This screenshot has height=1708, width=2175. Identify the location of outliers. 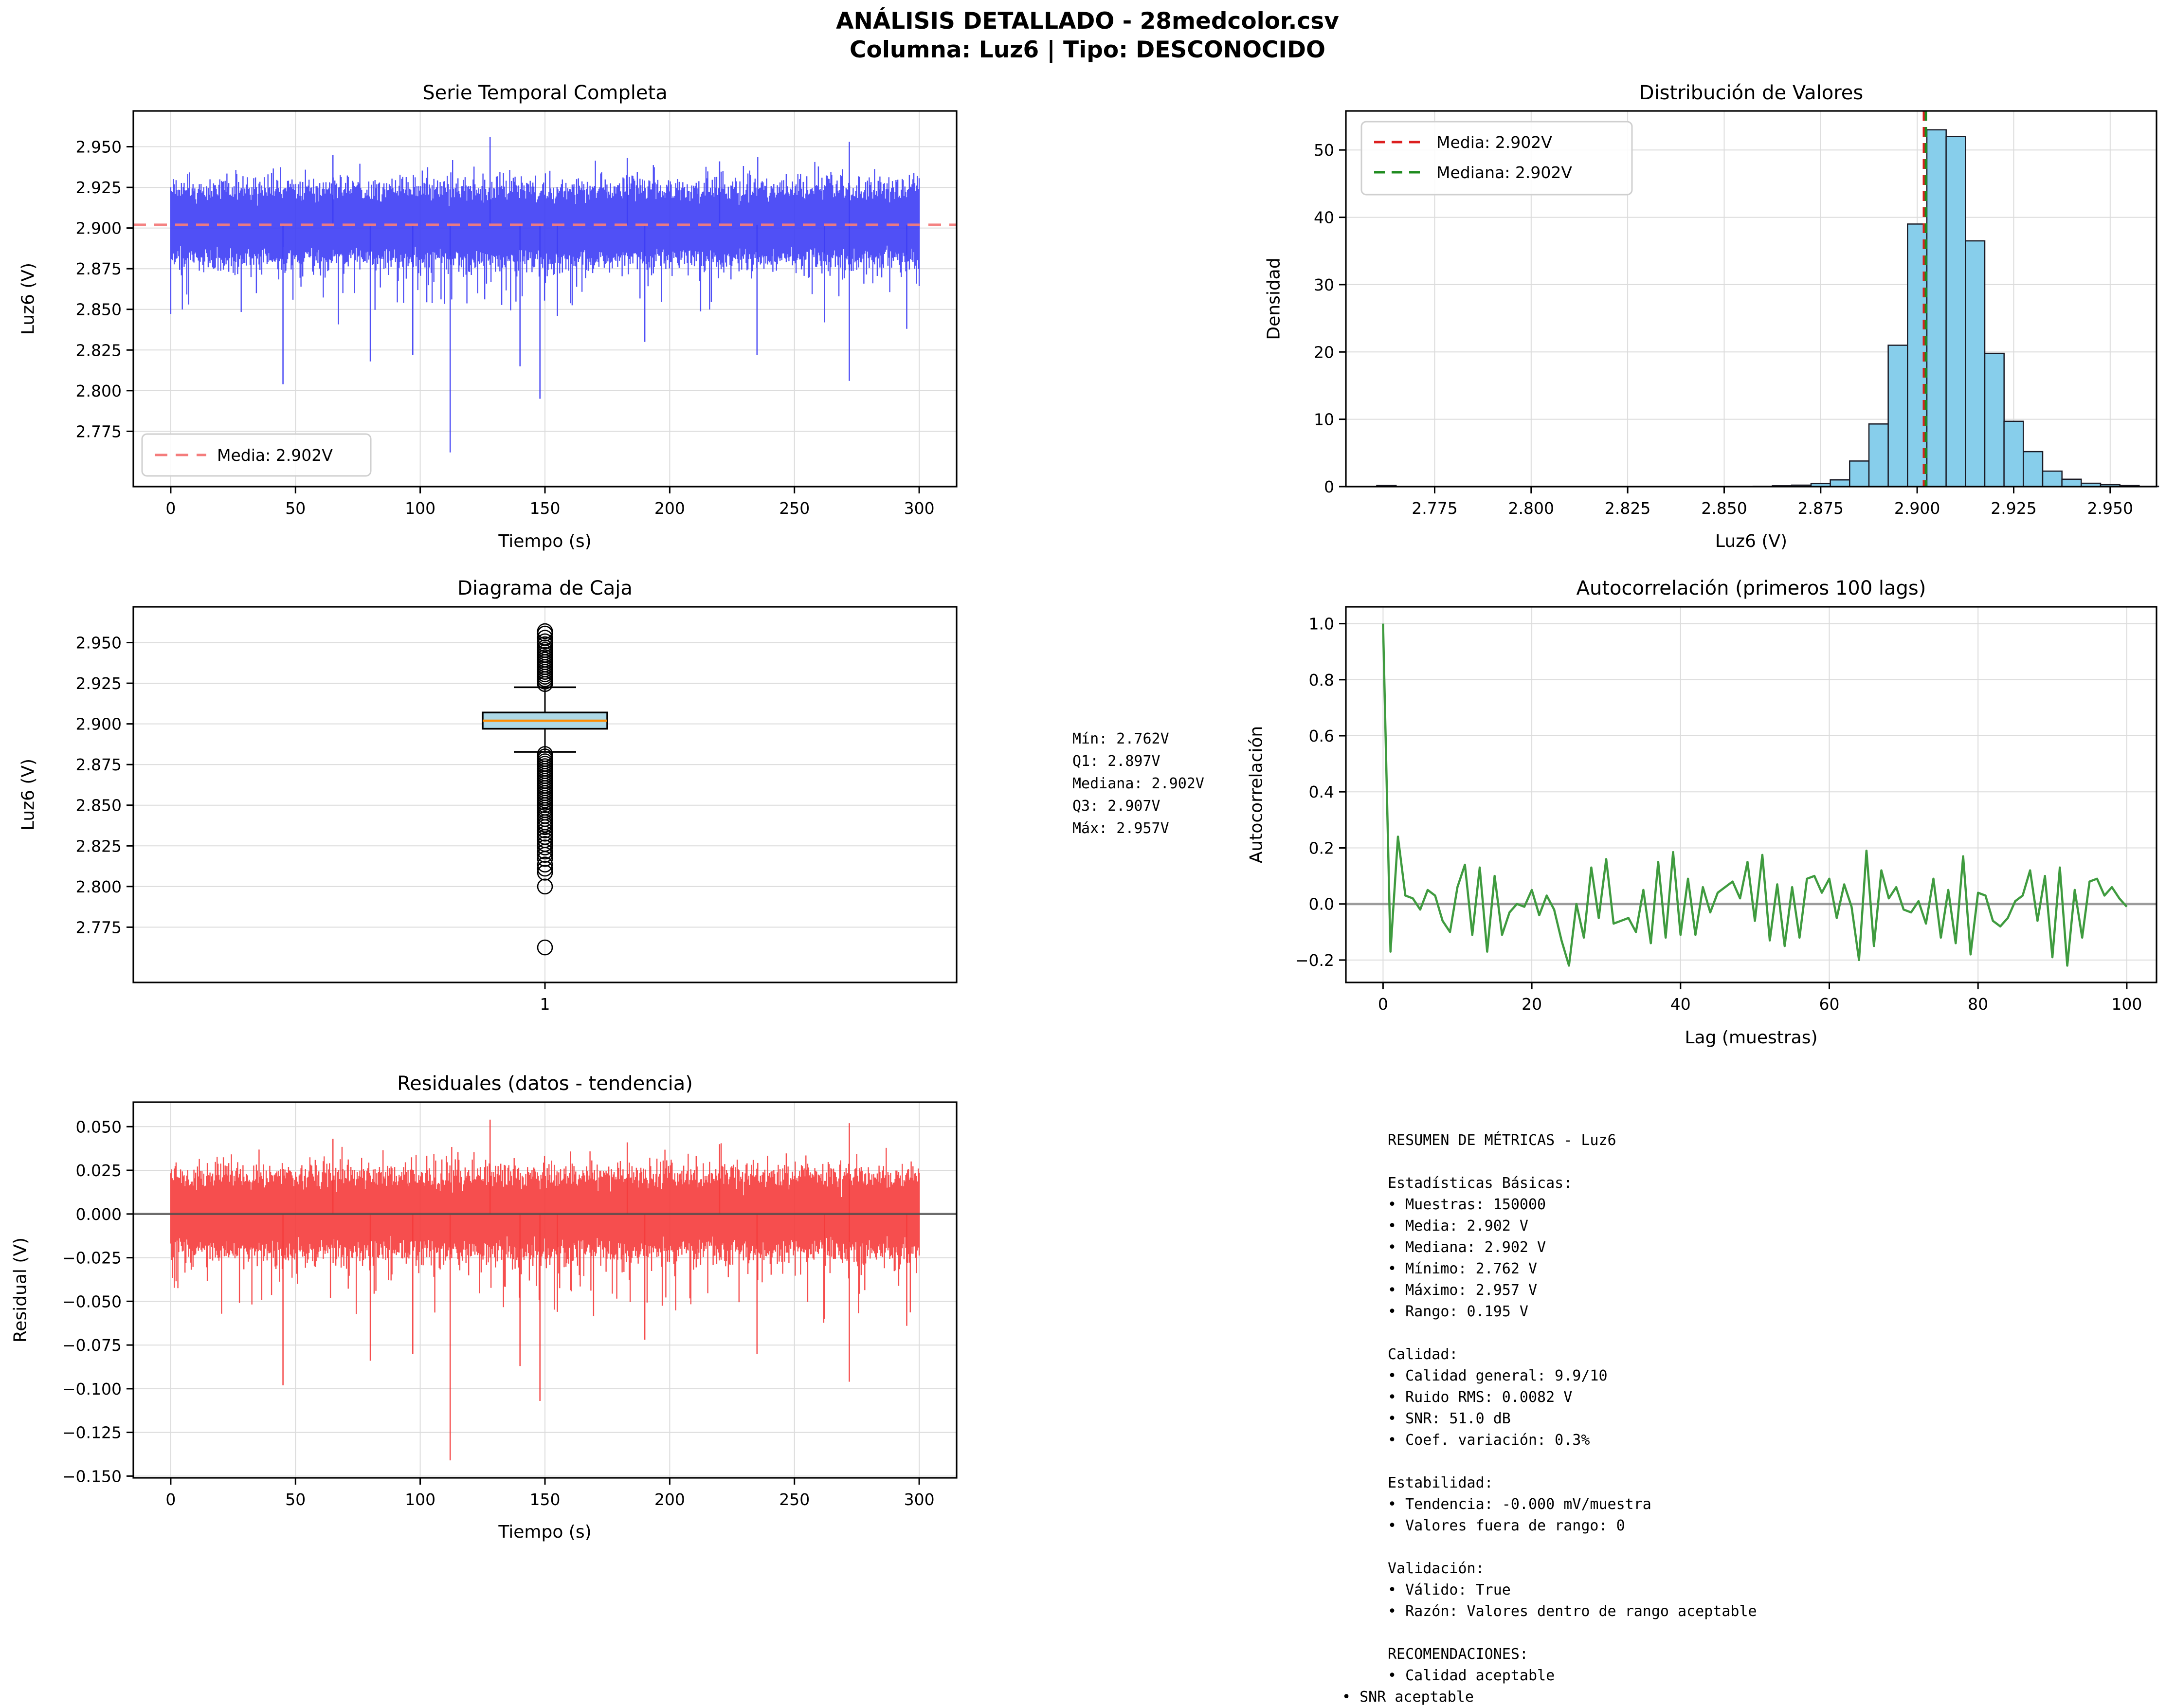
(545, 789).